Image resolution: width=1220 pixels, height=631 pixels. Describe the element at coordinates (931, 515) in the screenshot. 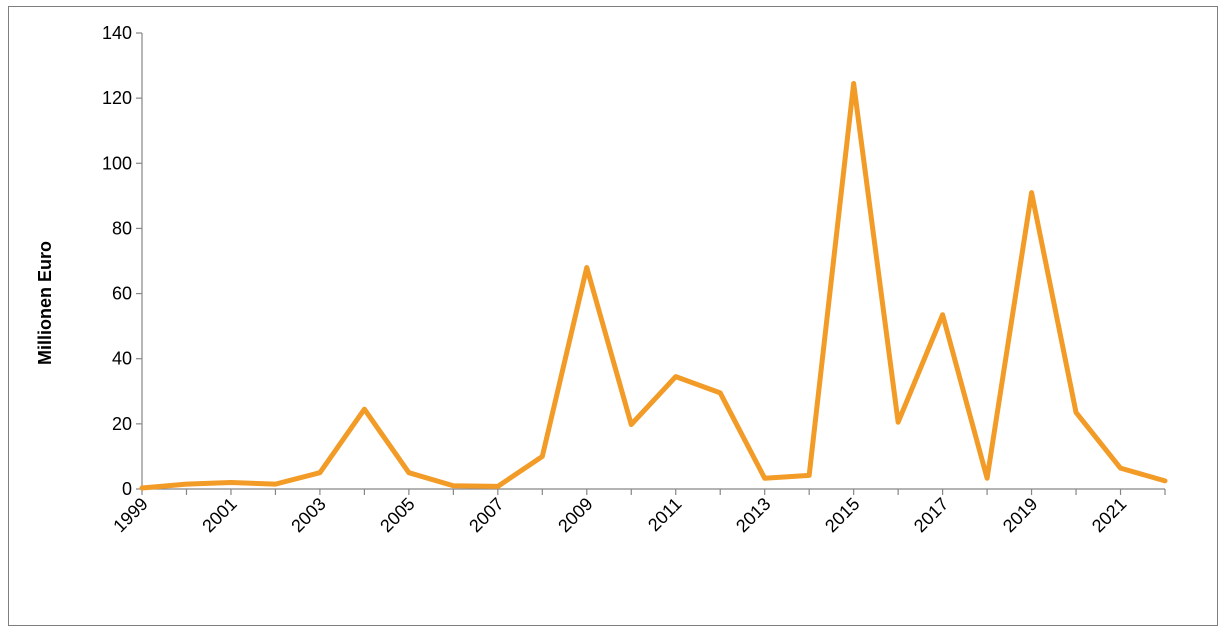

I see `x-tick-label: 2017` at that location.